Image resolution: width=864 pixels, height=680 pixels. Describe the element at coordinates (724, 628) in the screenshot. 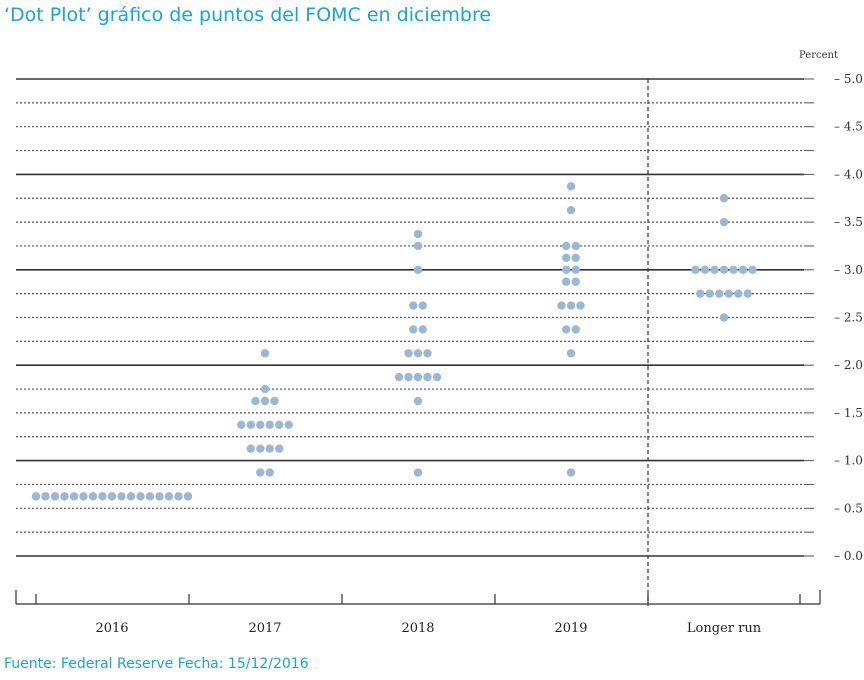

I see `x-category-label: Longer run` at that location.